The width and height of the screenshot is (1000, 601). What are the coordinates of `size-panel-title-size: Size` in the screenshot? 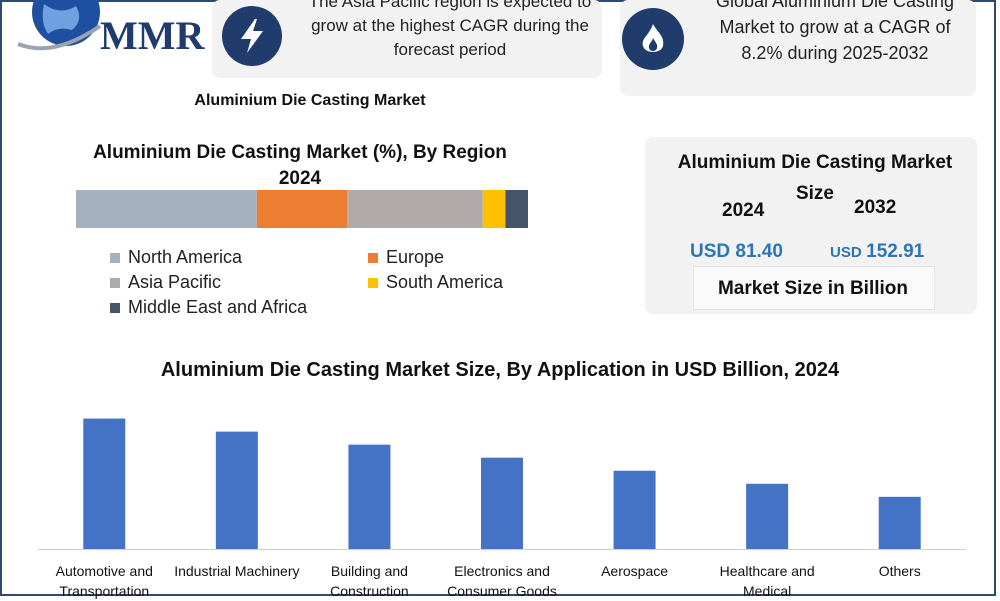 It's located at (815, 193).